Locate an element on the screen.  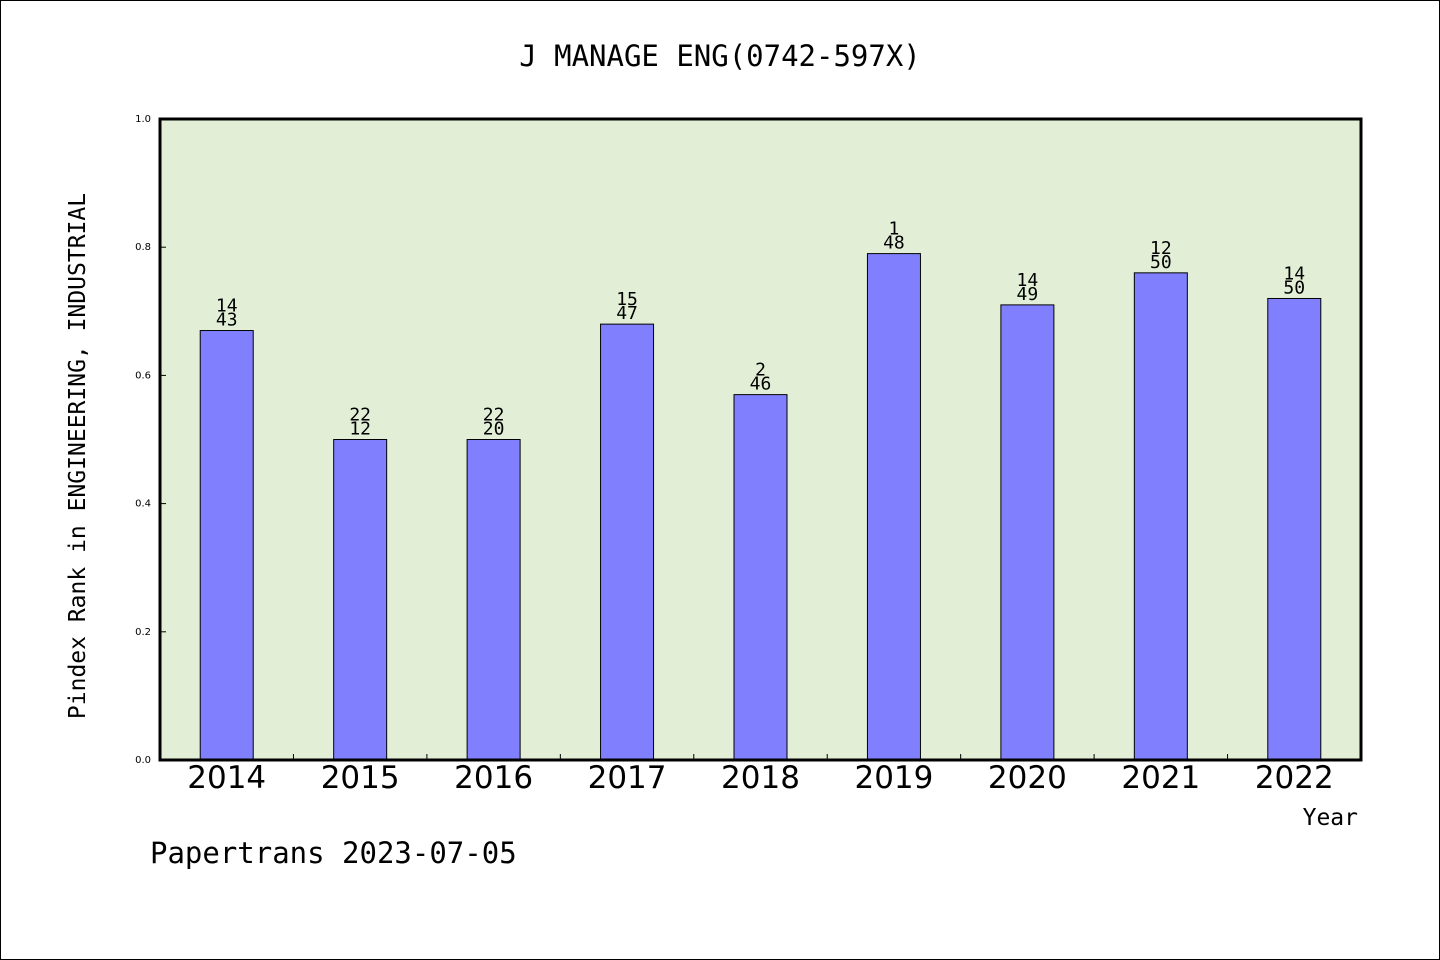
bar-label-top: 15 is located at coordinates (627, 299).